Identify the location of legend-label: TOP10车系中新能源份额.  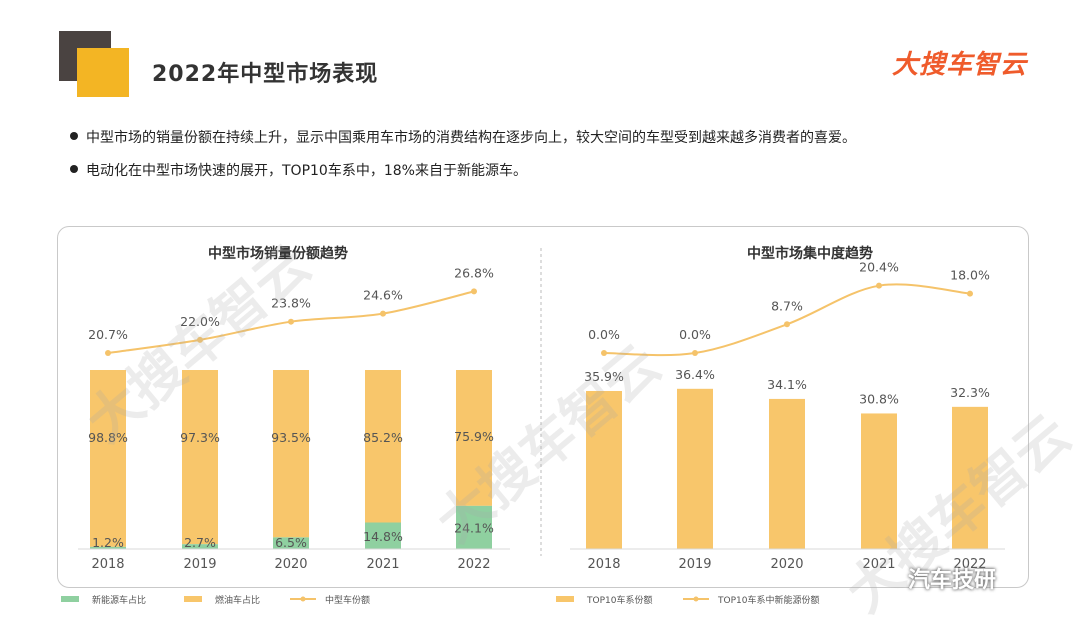
(768, 600).